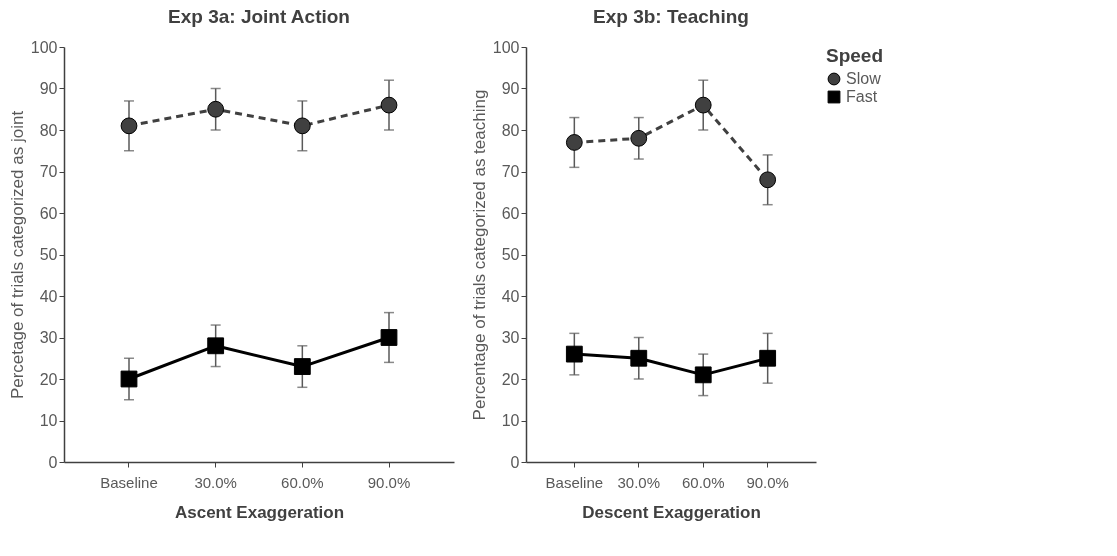 This screenshot has height=556, width=1117. I want to click on y-axis-title: Percetage of trials categorized as joint, so click(17, 255).